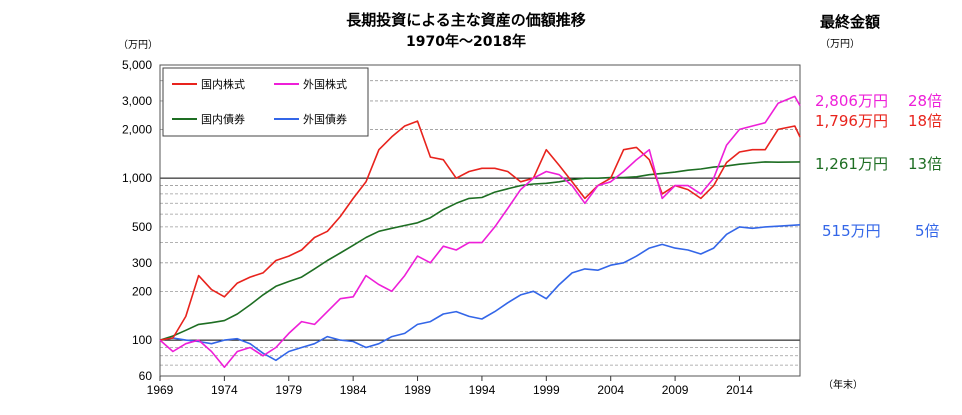  What do you see at coordinates (142, 227) in the screenshot?
I see `y-tick-500: 500` at bounding box center [142, 227].